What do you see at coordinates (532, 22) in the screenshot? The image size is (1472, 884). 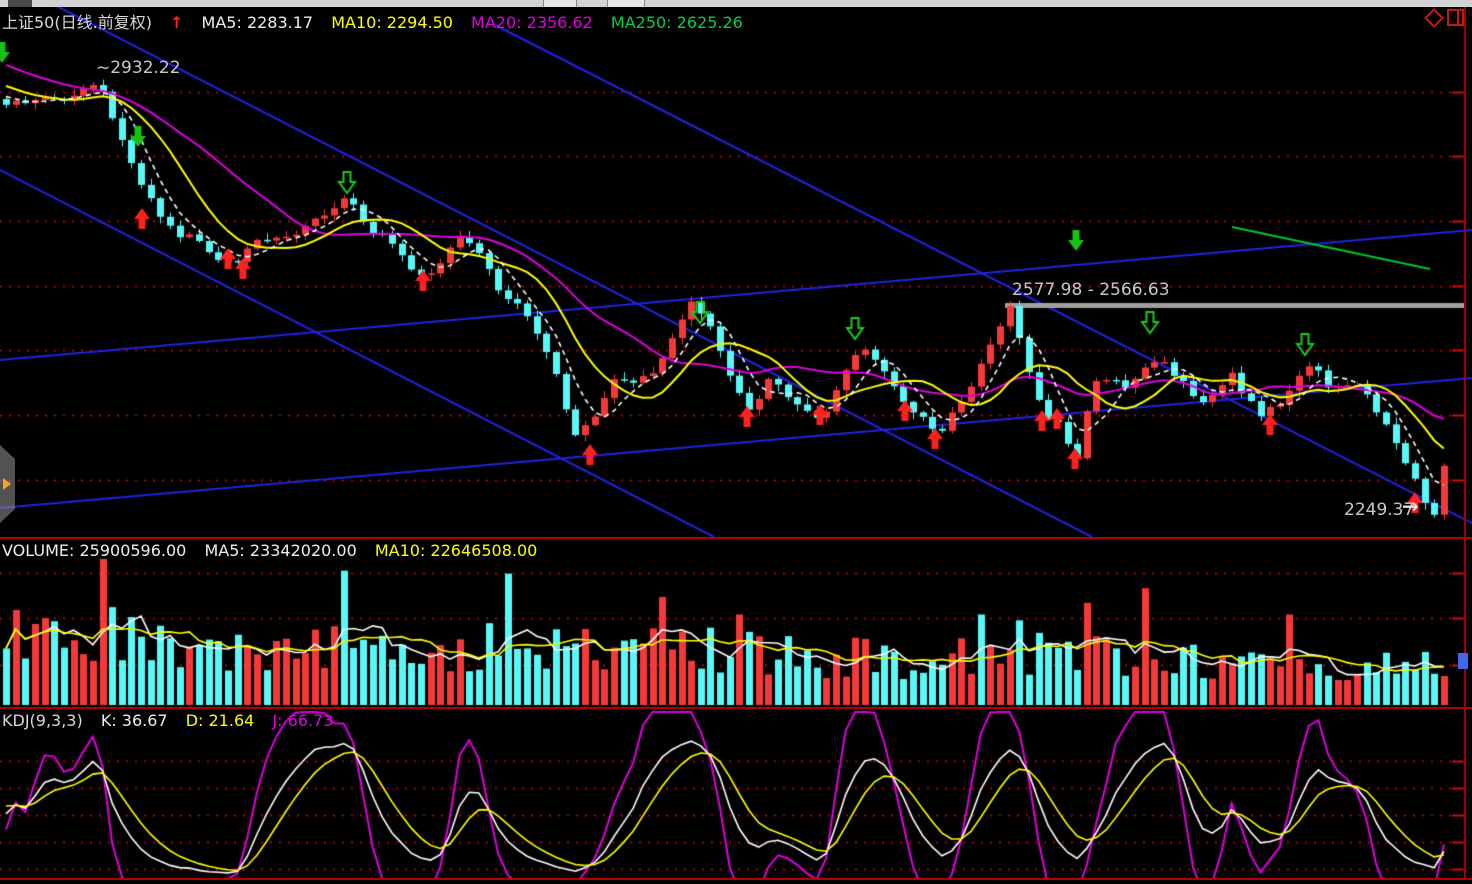 I see `ma20-value: MA20: 2356.62` at bounding box center [532, 22].